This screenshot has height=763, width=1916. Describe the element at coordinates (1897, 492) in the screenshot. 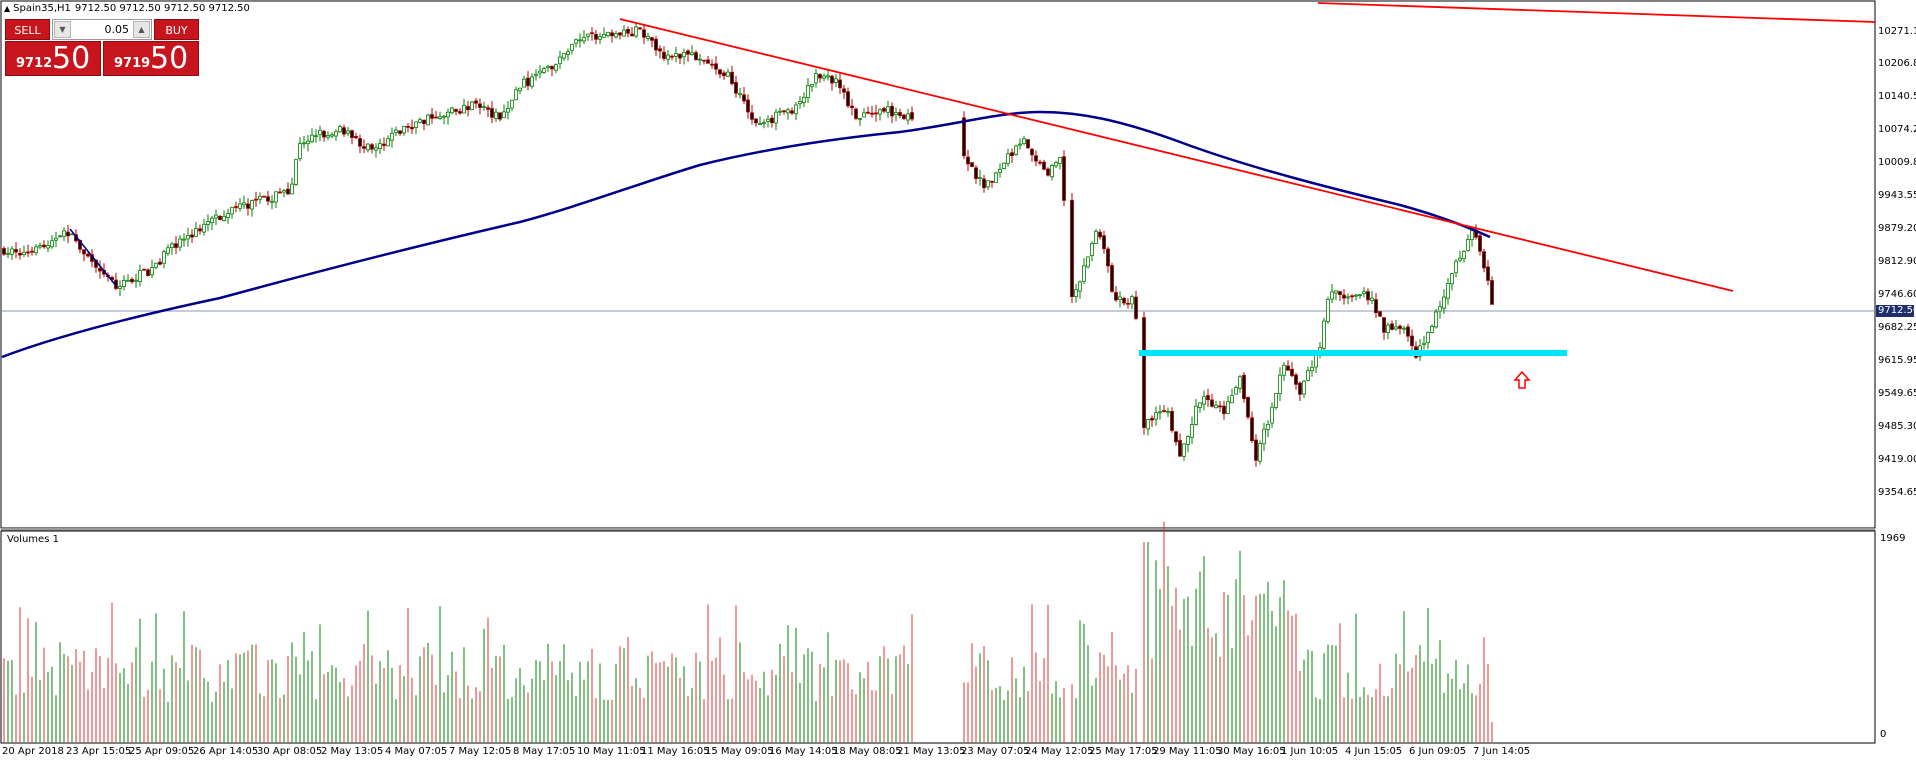

I see `price-tick: 9354.65` at that location.